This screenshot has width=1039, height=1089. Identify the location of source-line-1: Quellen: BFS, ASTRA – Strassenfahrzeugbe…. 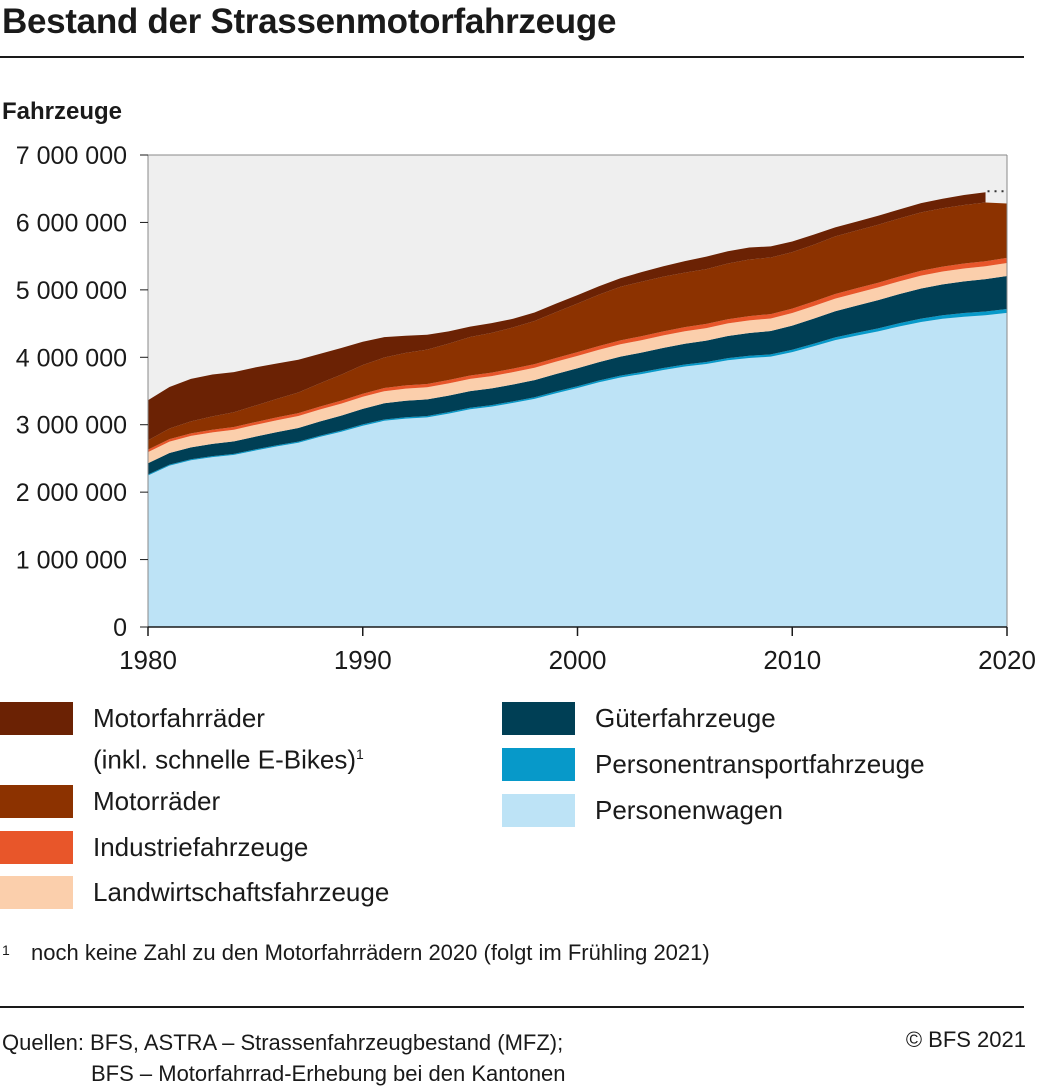
(283, 1042).